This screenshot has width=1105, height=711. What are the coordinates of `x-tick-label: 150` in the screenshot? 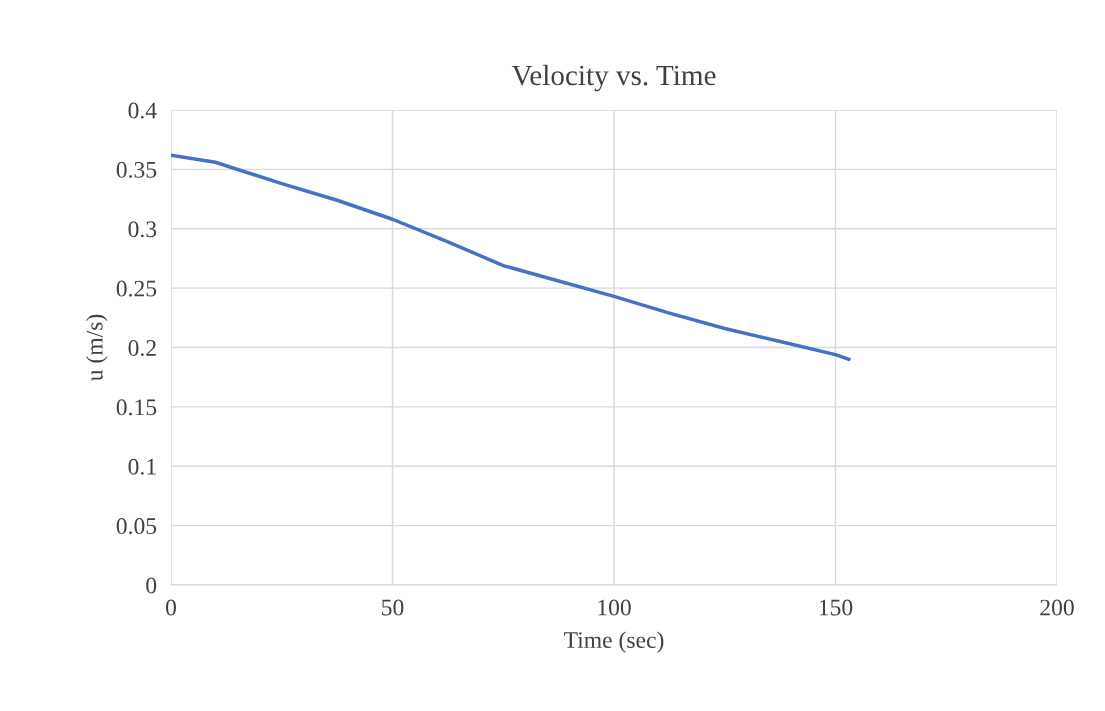 It's located at (836, 607).